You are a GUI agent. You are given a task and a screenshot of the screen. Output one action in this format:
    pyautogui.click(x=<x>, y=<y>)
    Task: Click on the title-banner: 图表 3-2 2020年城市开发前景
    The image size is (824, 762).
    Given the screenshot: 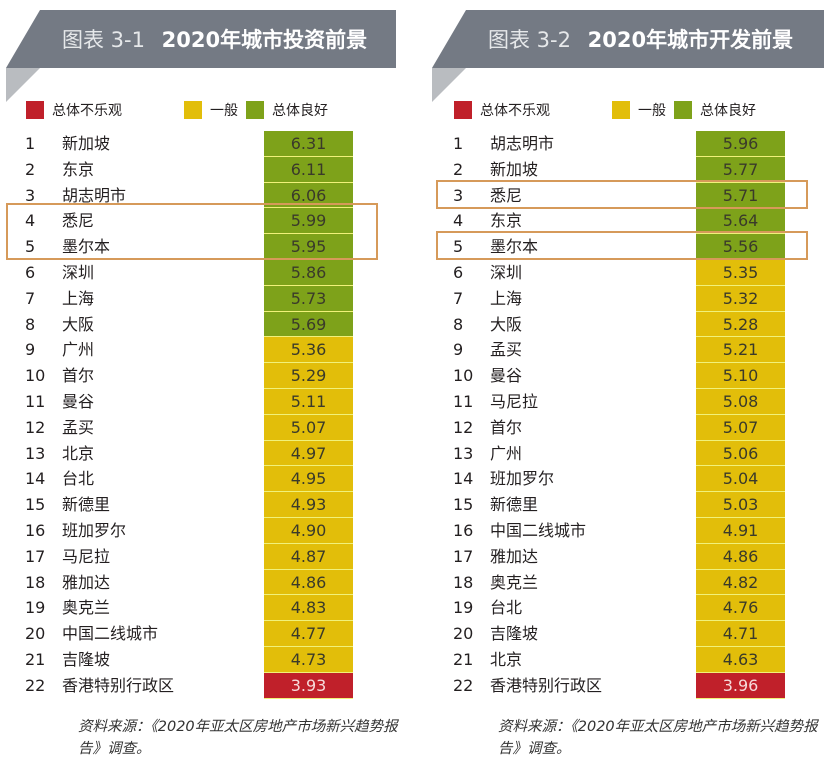 What is the action you would take?
    pyautogui.click(x=628, y=56)
    